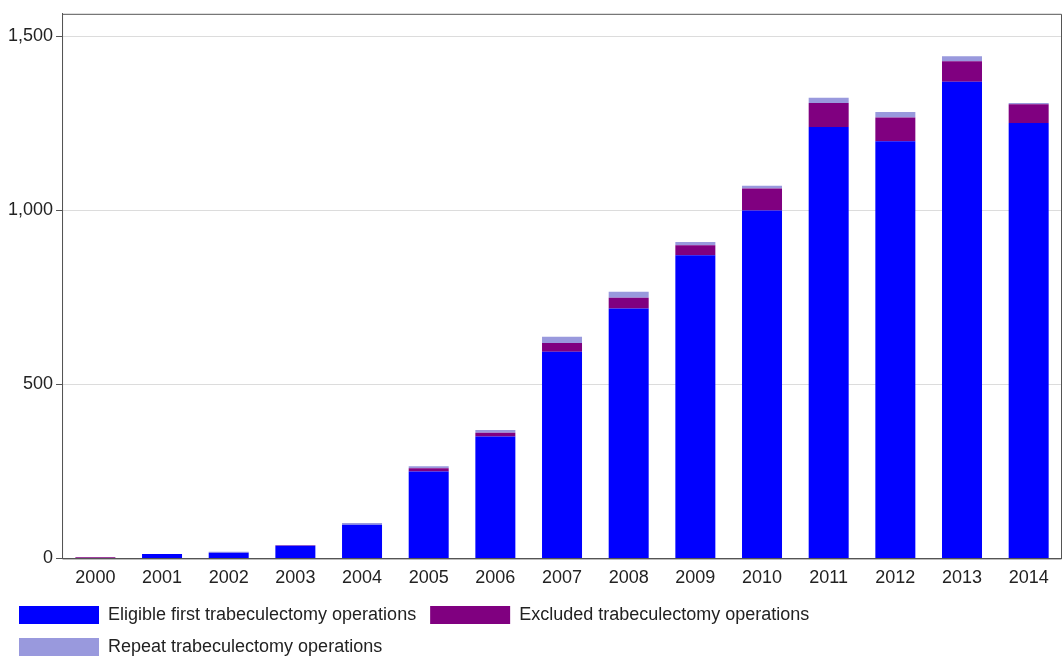 The height and width of the screenshot is (666, 1062). What do you see at coordinates (31, 209) in the screenshot?
I see `y-tick-label: 1,000` at bounding box center [31, 209].